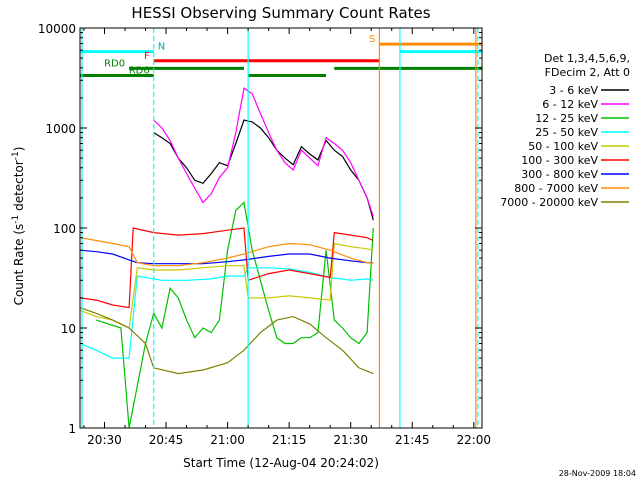 Image resolution: width=640 pixels, height=480 pixels. I want to click on legend-entry-label: 100 - 300 keV, so click(559, 160).